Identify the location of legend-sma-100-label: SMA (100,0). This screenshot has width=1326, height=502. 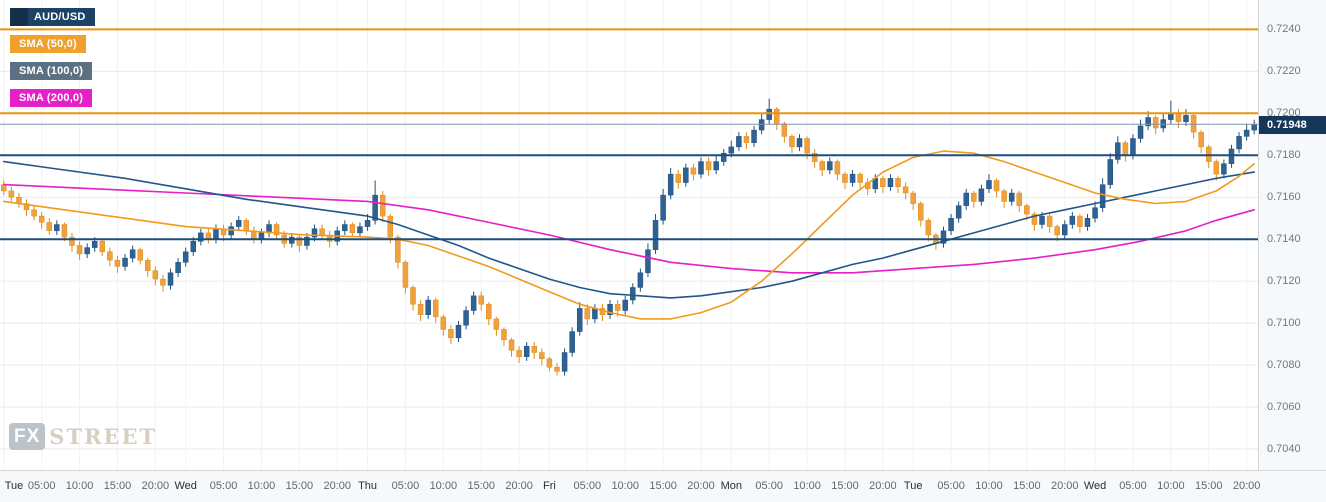
(51, 71).